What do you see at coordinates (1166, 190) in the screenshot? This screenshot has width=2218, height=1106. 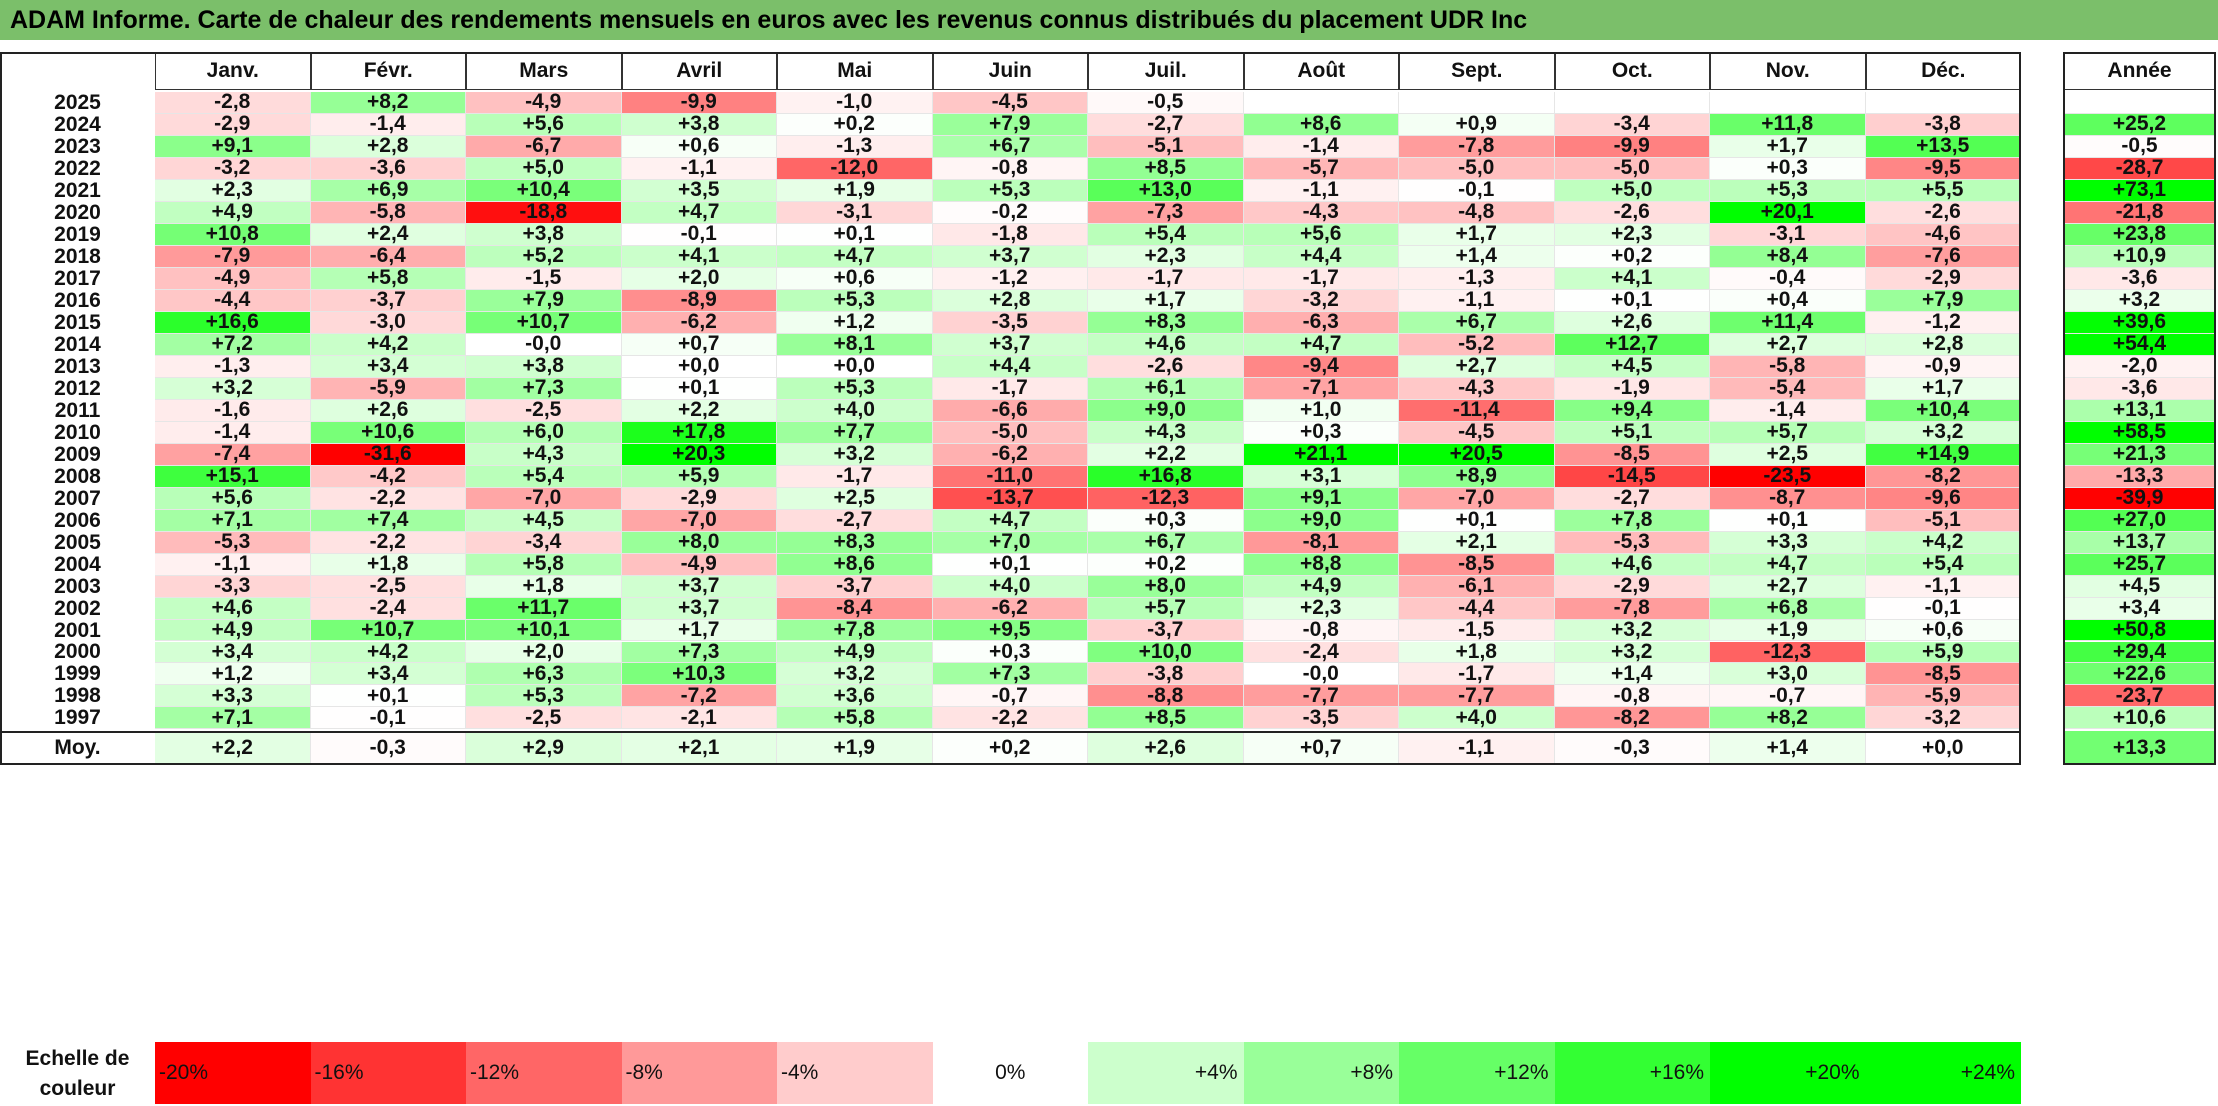 I see `heatmap-cell: +13,0` at bounding box center [1166, 190].